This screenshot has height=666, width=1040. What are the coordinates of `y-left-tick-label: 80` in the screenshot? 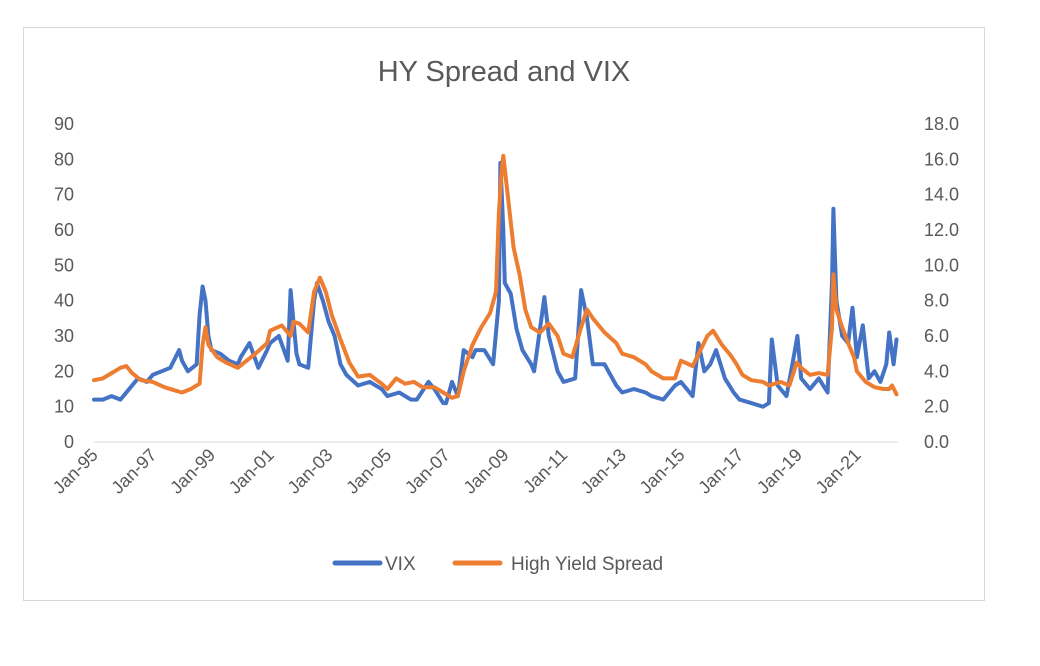 It's located at (64, 159).